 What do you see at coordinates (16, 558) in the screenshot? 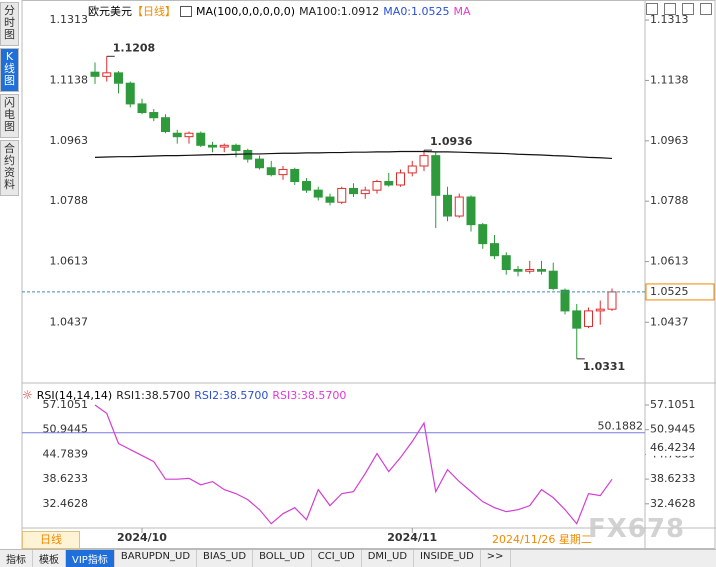
I see `tab: 指标` at bounding box center [16, 558].